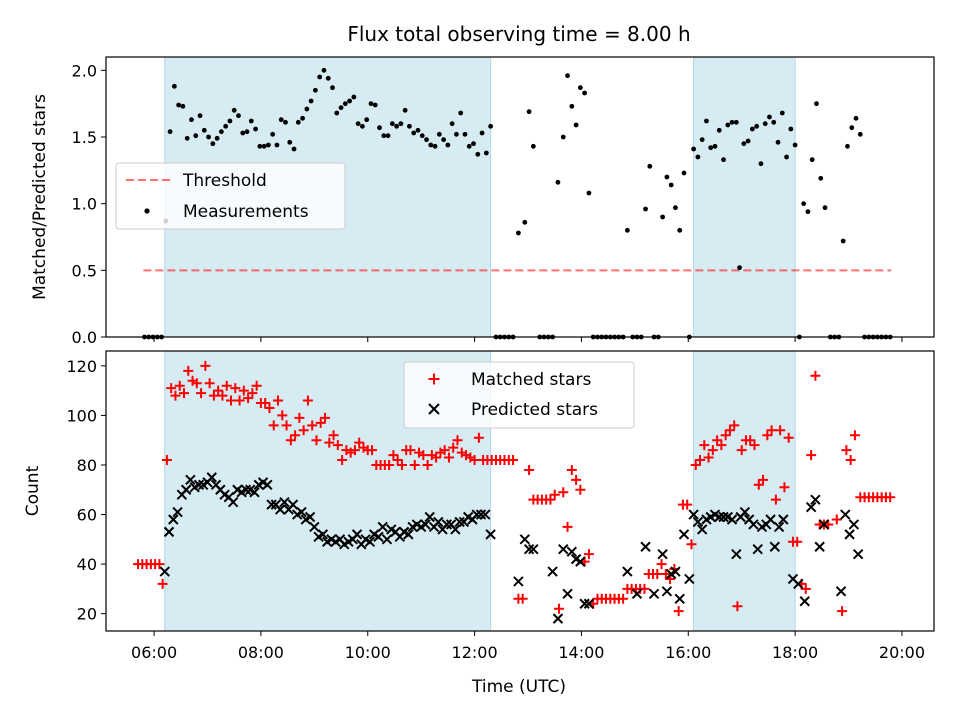  Describe the element at coordinates (81, 366) in the screenshot. I see `bottom-y-tick-label: 120` at that location.